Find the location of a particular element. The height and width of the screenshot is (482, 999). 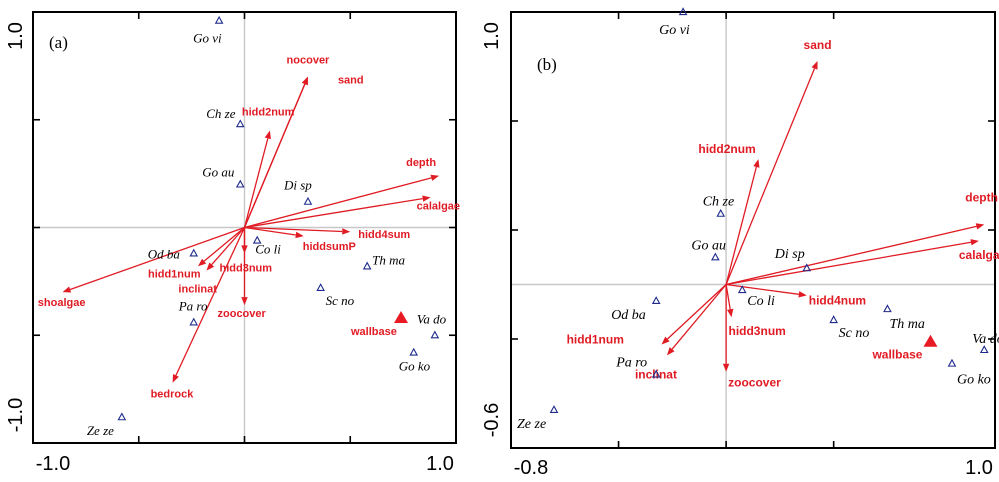

panel-a-xtick-label-right: 1.0 is located at coordinates (440, 464).